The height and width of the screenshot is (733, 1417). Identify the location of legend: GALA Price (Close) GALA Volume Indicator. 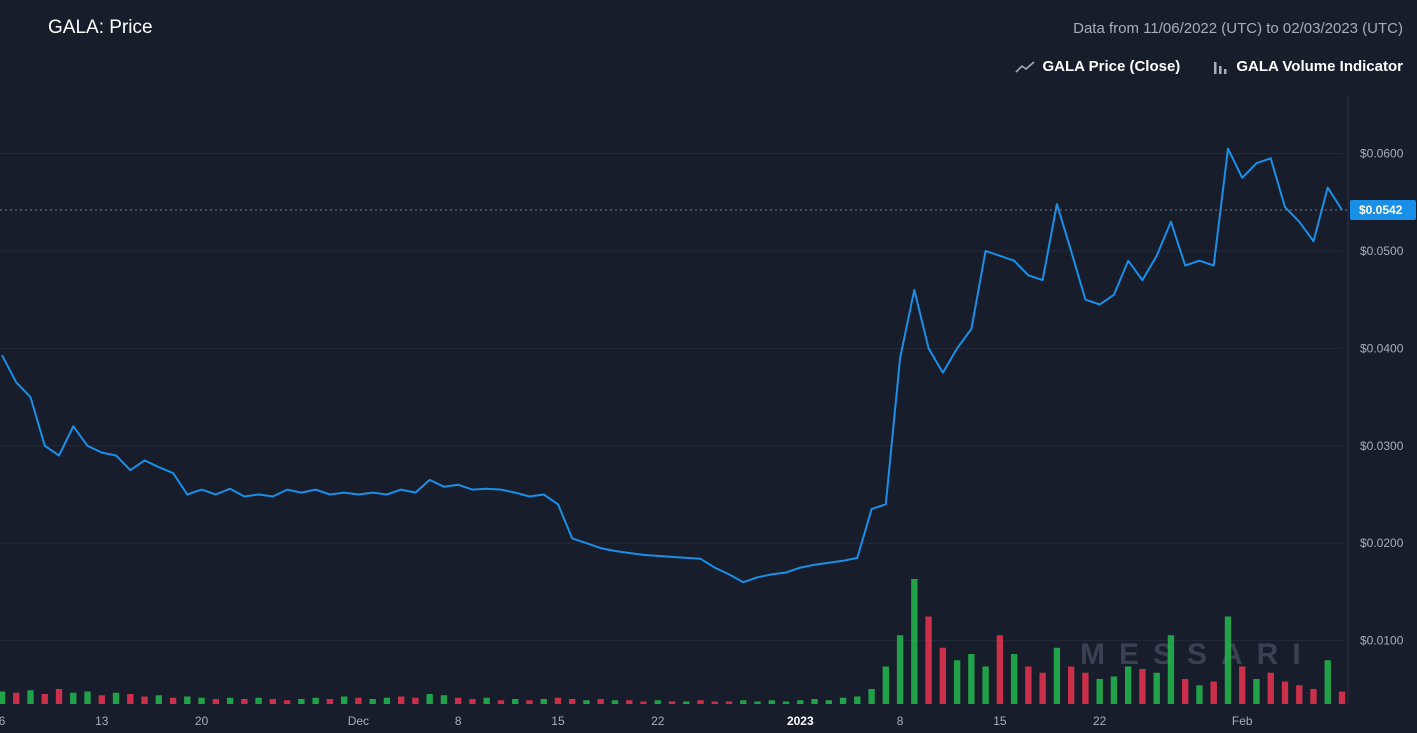
(1198, 66).